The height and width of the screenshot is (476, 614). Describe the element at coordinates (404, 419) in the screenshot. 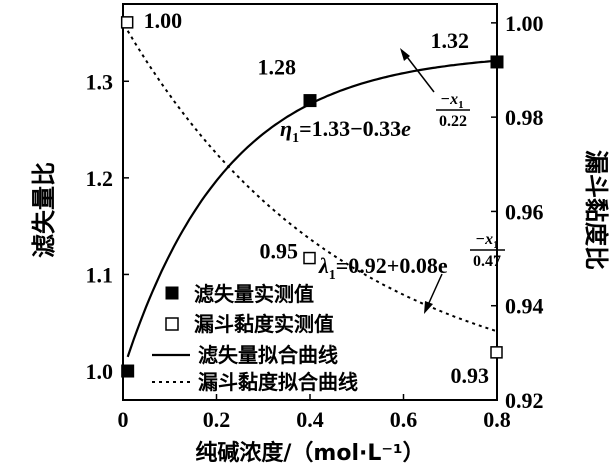

I see `x-tick-label: 0.6` at that location.